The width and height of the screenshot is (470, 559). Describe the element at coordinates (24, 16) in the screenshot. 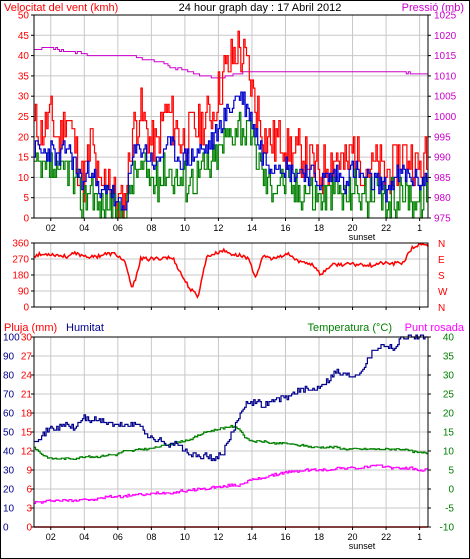

I see `wind-y-tick-label: 50` at that location.